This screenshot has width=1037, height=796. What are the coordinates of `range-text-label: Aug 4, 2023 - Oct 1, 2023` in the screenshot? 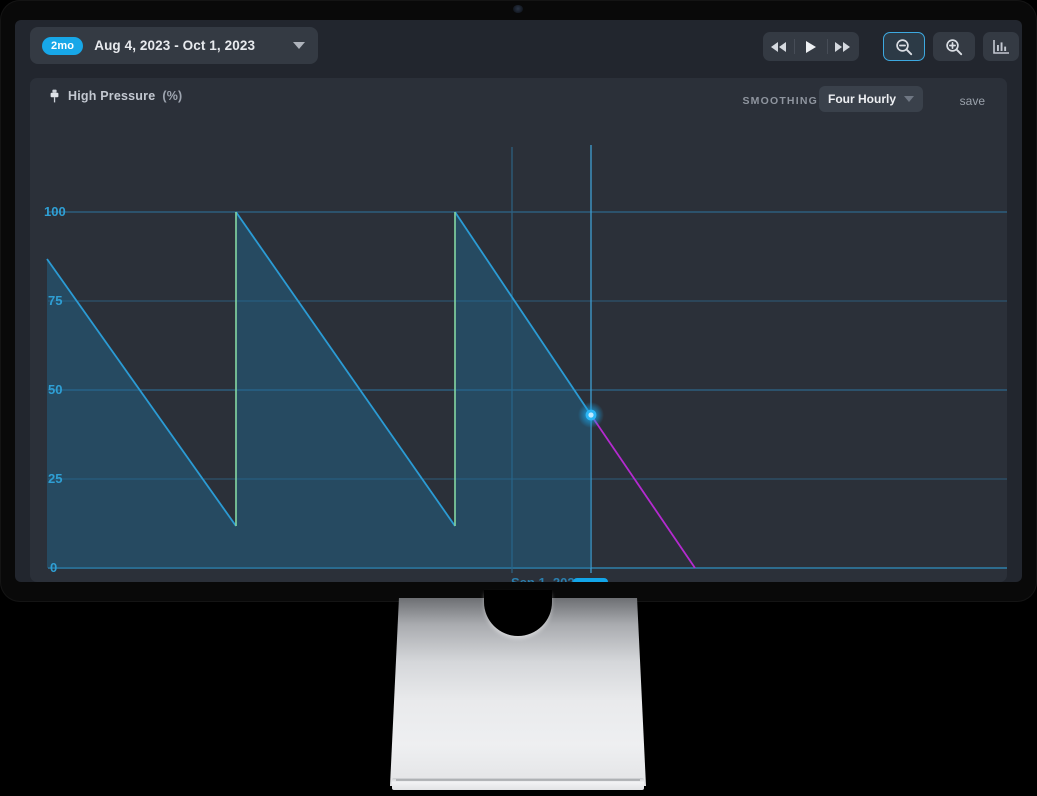 It's located at (175, 45).